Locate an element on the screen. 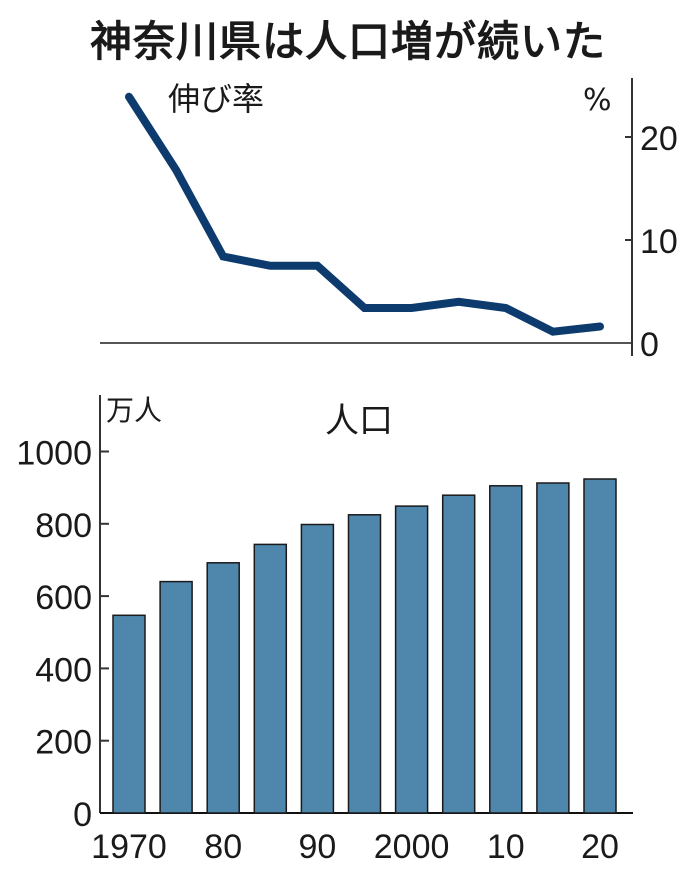 This screenshot has width=696, height=882. x-tick-label: 90 is located at coordinates (317, 847).